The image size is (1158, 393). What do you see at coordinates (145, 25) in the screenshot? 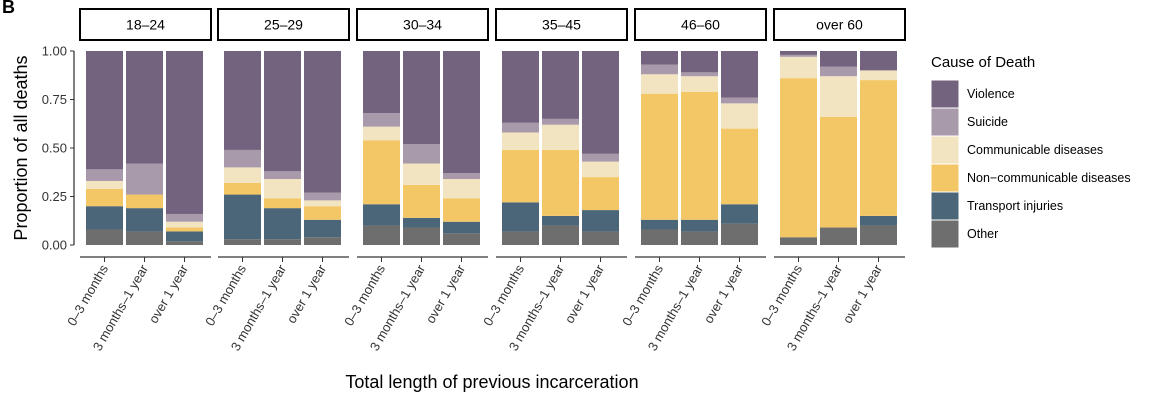
I see `facet-strip-label: 18–24` at bounding box center [145, 25].